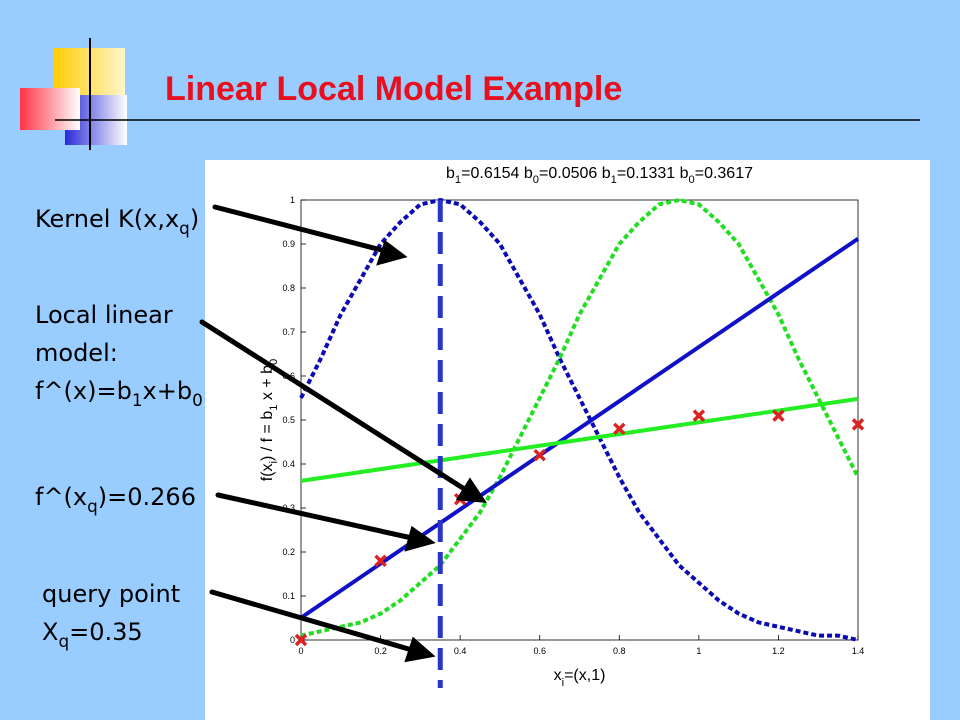 Image resolution: width=960 pixels, height=720 pixels. I want to click on annotation: model:, so click(76, 353).